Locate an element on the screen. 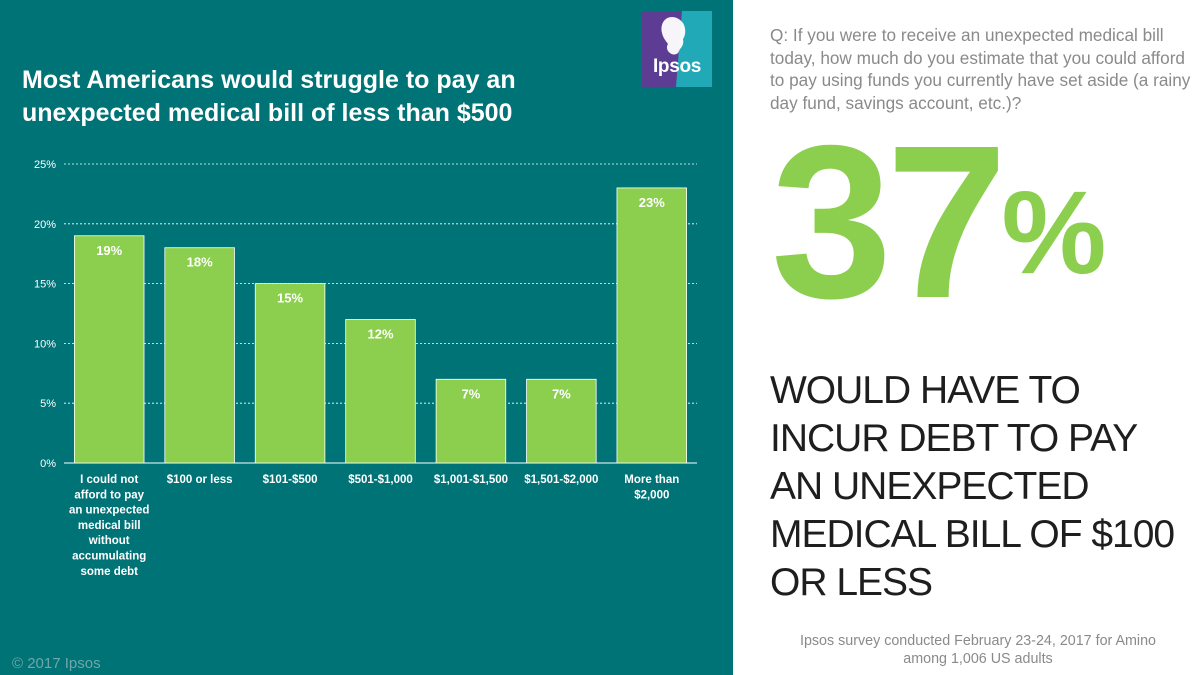 The image size is (1200, 675). y-tick-label: 15% is located at coordinates (45, 285).